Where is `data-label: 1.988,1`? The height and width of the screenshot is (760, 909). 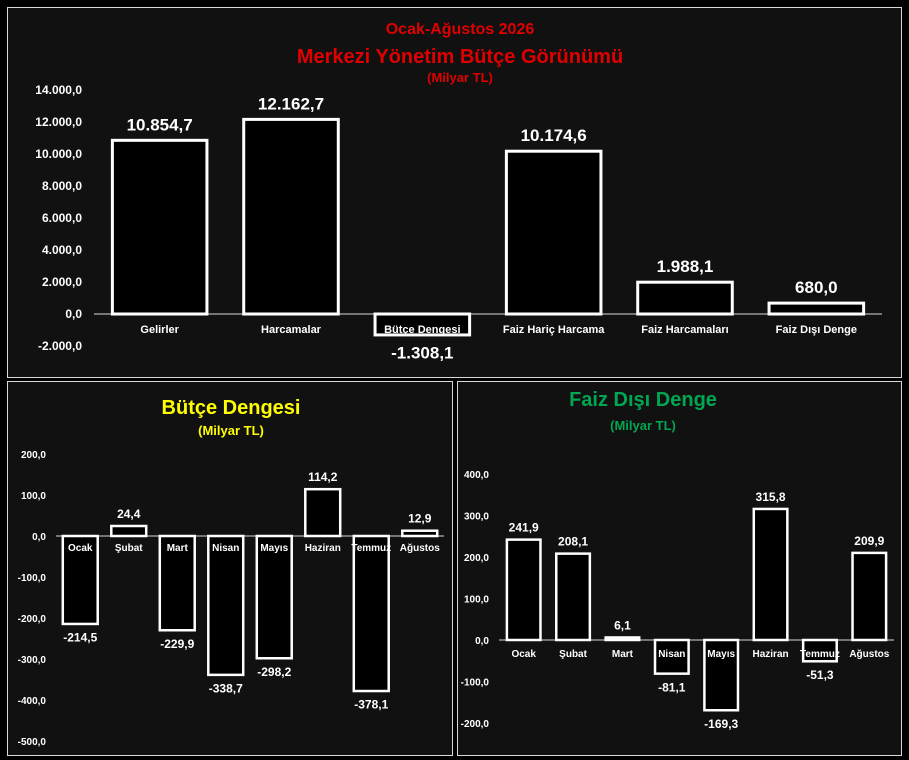
data-label: 1.988,1 is located at coordinates (685, 266).